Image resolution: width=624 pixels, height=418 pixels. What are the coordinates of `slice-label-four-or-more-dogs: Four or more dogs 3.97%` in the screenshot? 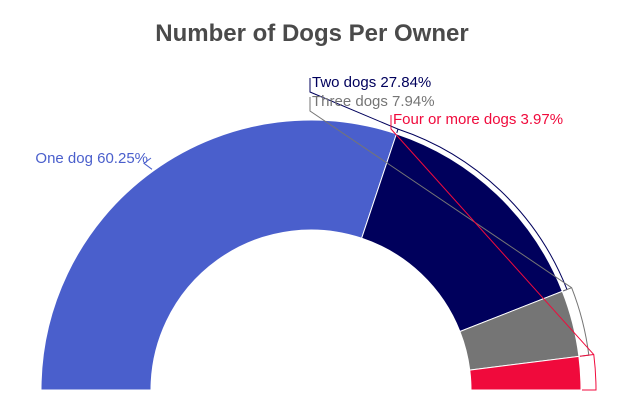 It's located at (478, 119).